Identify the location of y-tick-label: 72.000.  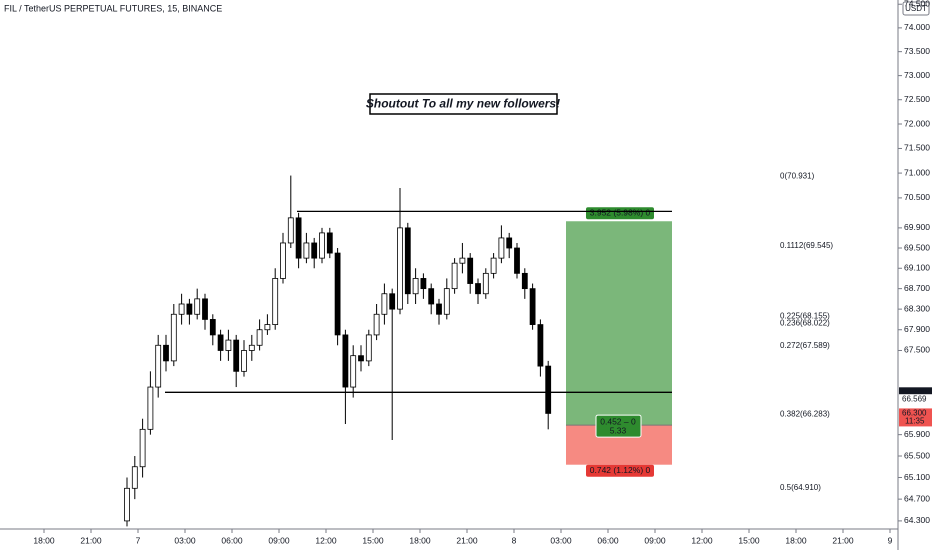
(917, 123).